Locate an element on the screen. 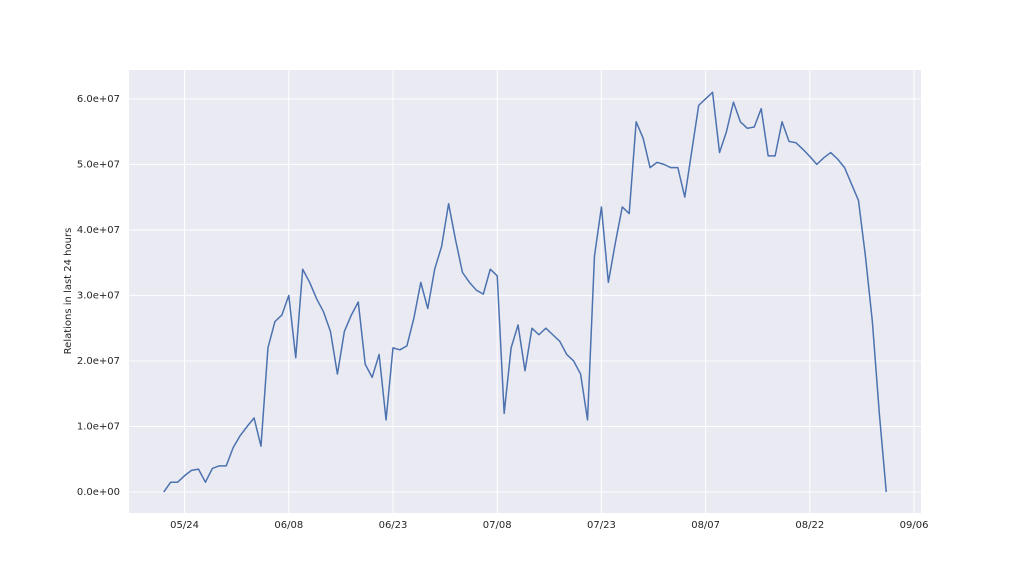 The image size is (1024, 576). y-tick-label: 4.0e+07 is located at coordinates (98, 230).